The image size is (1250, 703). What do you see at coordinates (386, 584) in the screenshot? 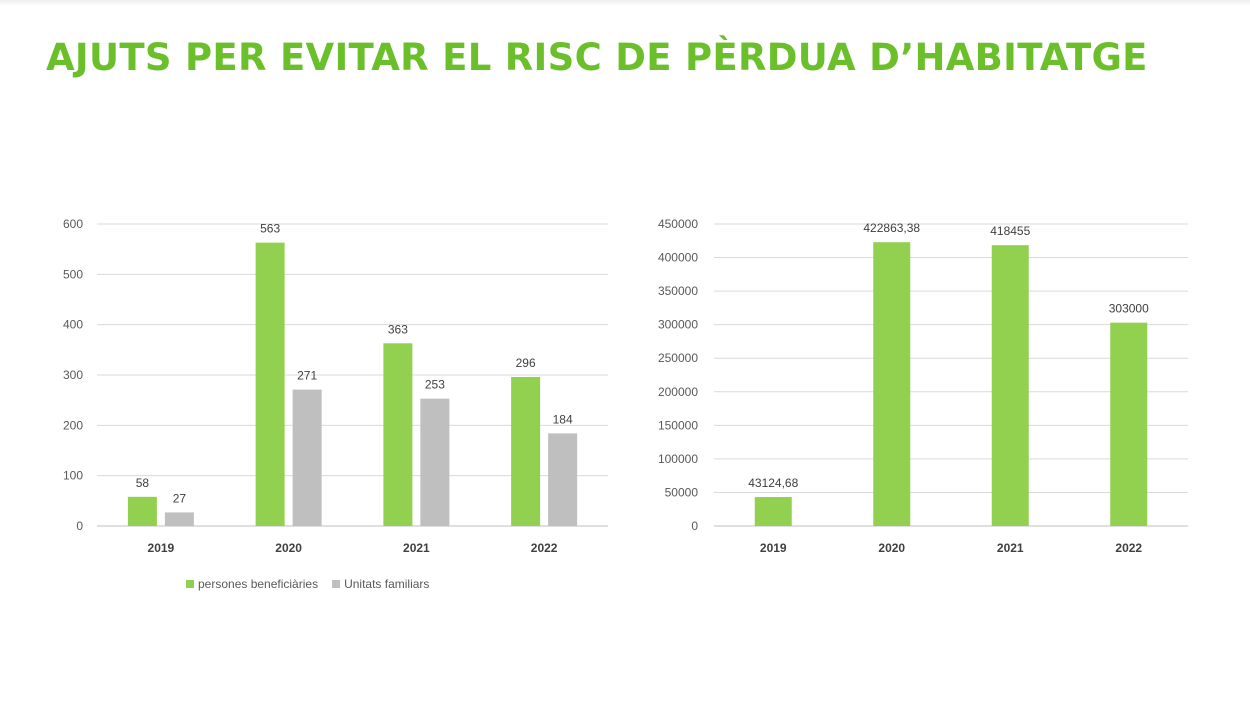
I see `legend-entry: Unitats familiars` at bounding box center [386, 584].